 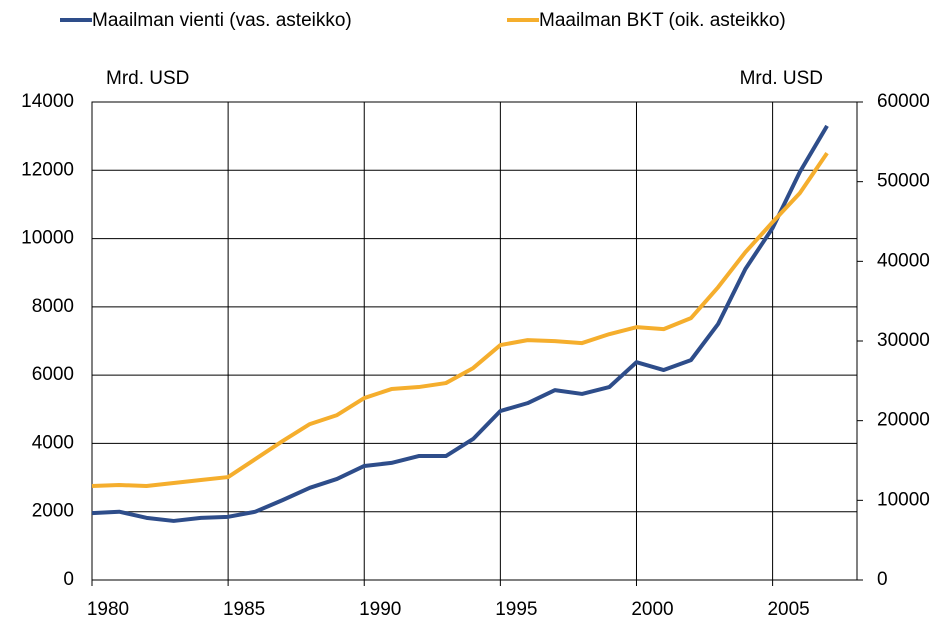 I want to click on y2-tick-label: 20000, so click(x=903, y=420).